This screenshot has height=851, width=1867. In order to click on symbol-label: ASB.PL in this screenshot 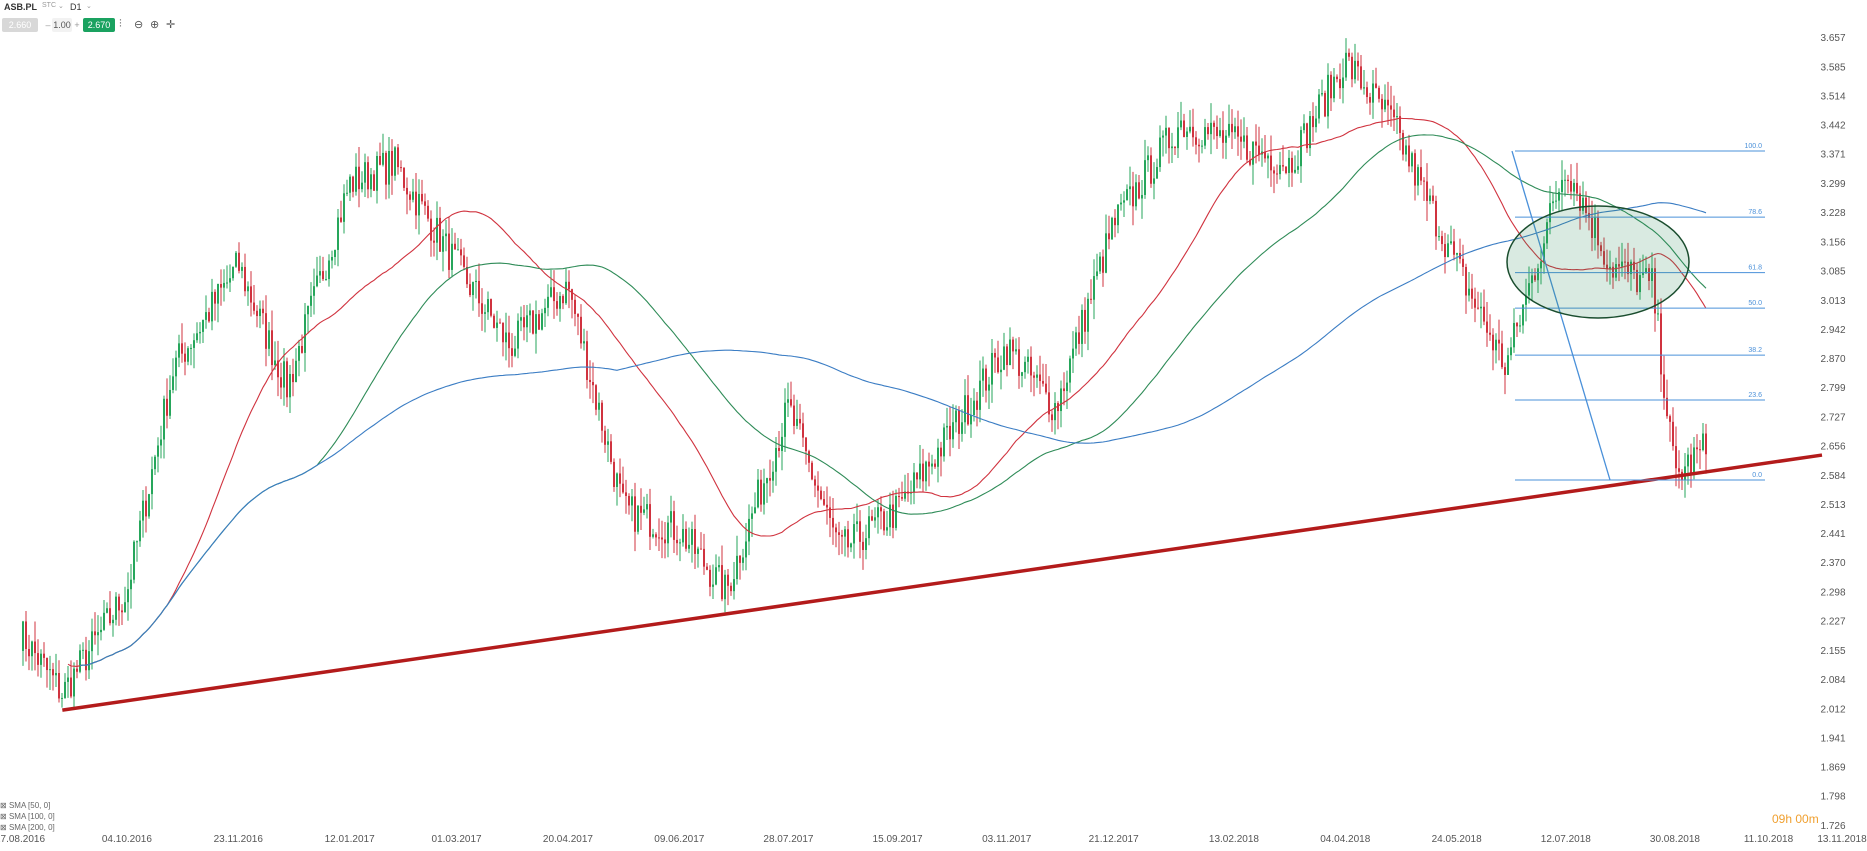, I will do `click(21, 7)`.